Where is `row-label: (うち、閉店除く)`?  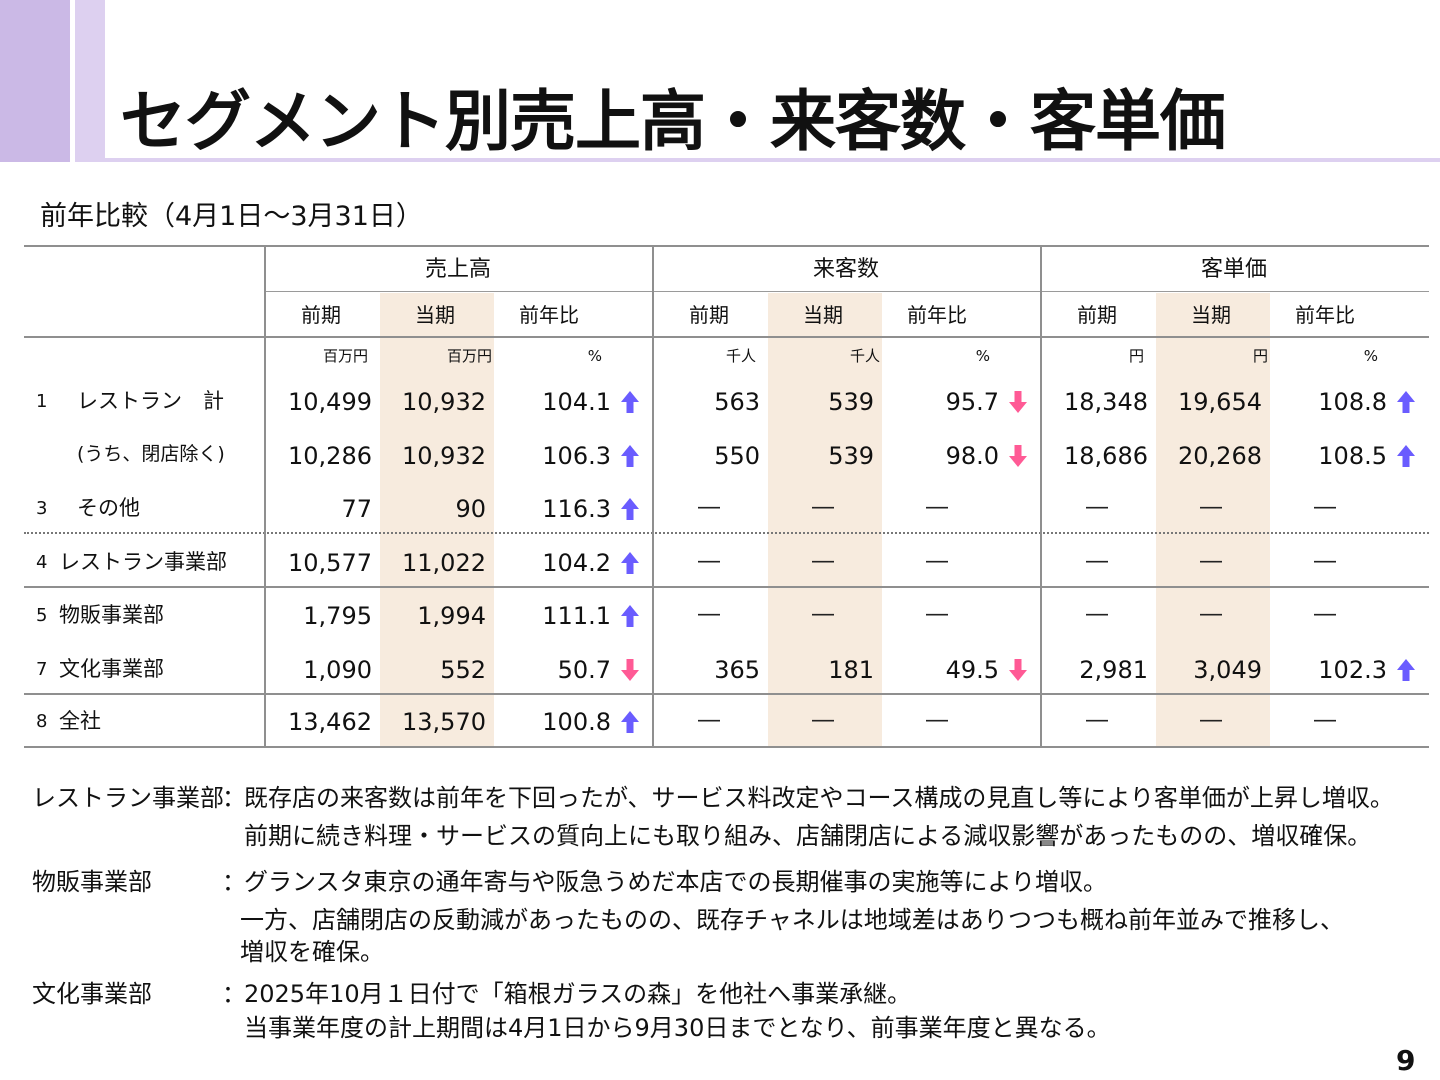 row-label: (うち、閉店除く) is located at coordinates (151, 454).